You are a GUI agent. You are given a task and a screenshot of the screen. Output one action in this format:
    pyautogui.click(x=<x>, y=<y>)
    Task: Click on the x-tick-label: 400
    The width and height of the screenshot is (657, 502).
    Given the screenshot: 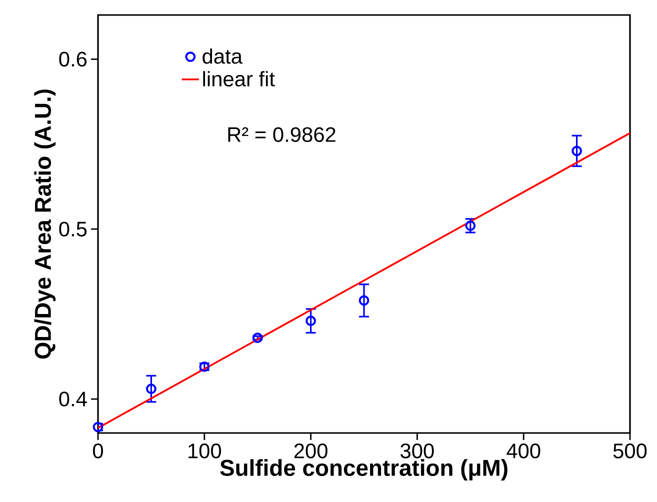 What is the action you would take?
    pyautogui.click(x=523, y=451)
    